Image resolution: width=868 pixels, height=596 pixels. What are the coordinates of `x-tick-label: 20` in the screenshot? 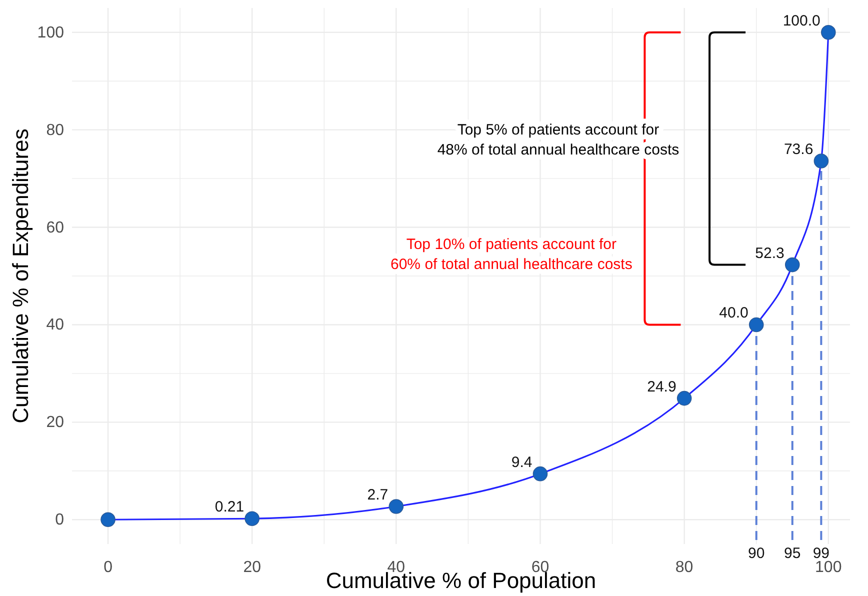 It's located at (252, 567).